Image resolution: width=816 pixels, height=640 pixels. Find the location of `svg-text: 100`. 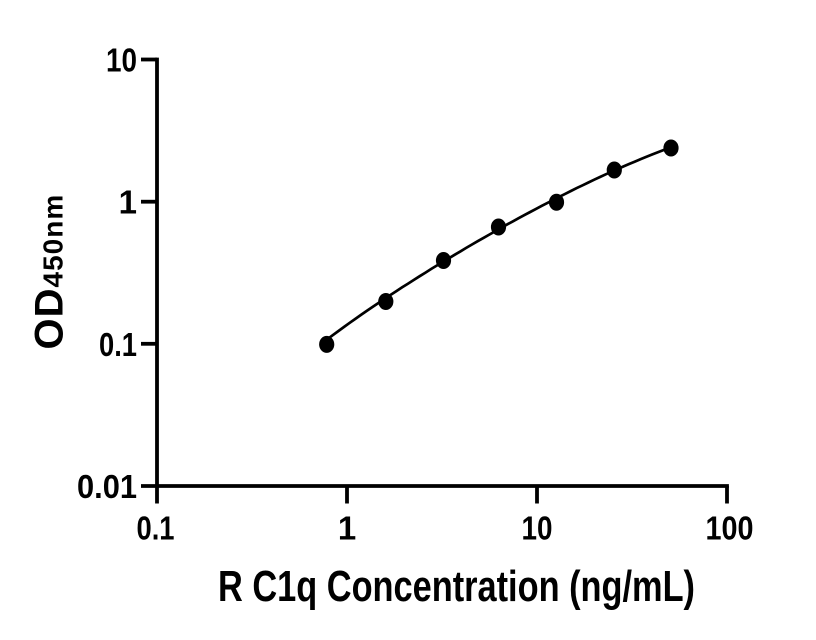

svg-text: 100 is located at coordinates (730, 528).